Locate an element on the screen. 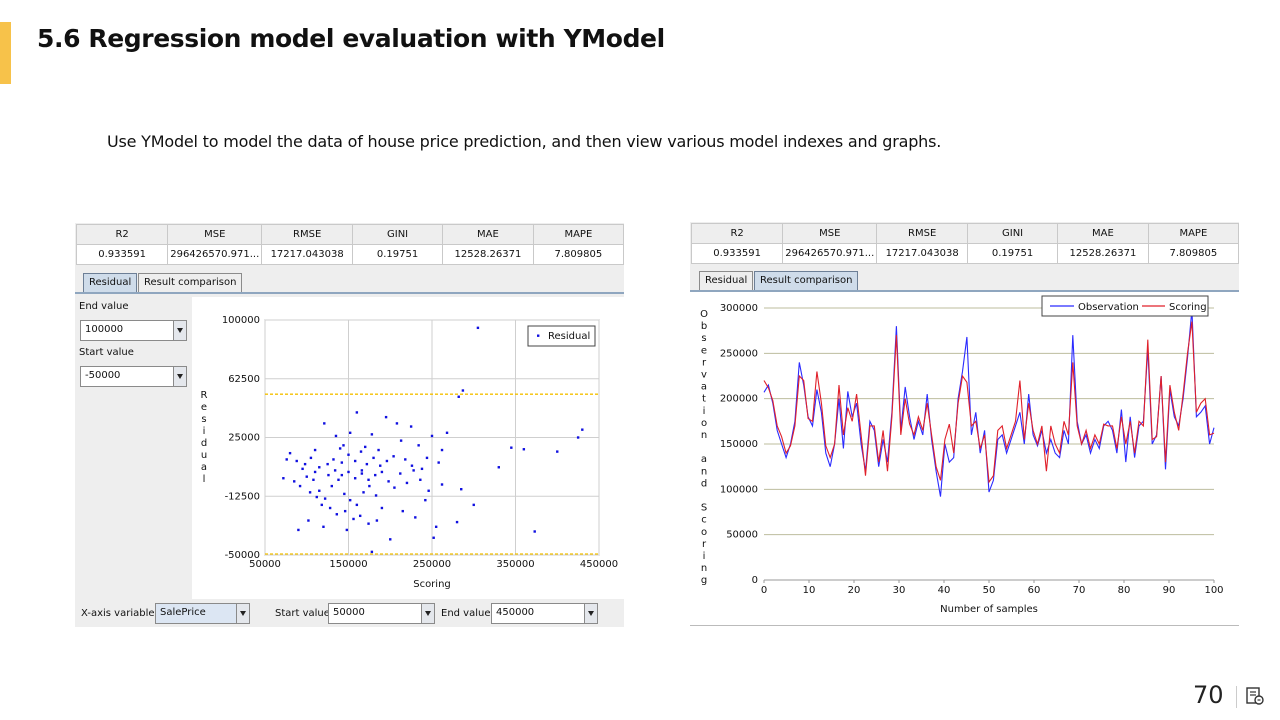  y-tick-label: 25000 is located at coordinates (244, 438).